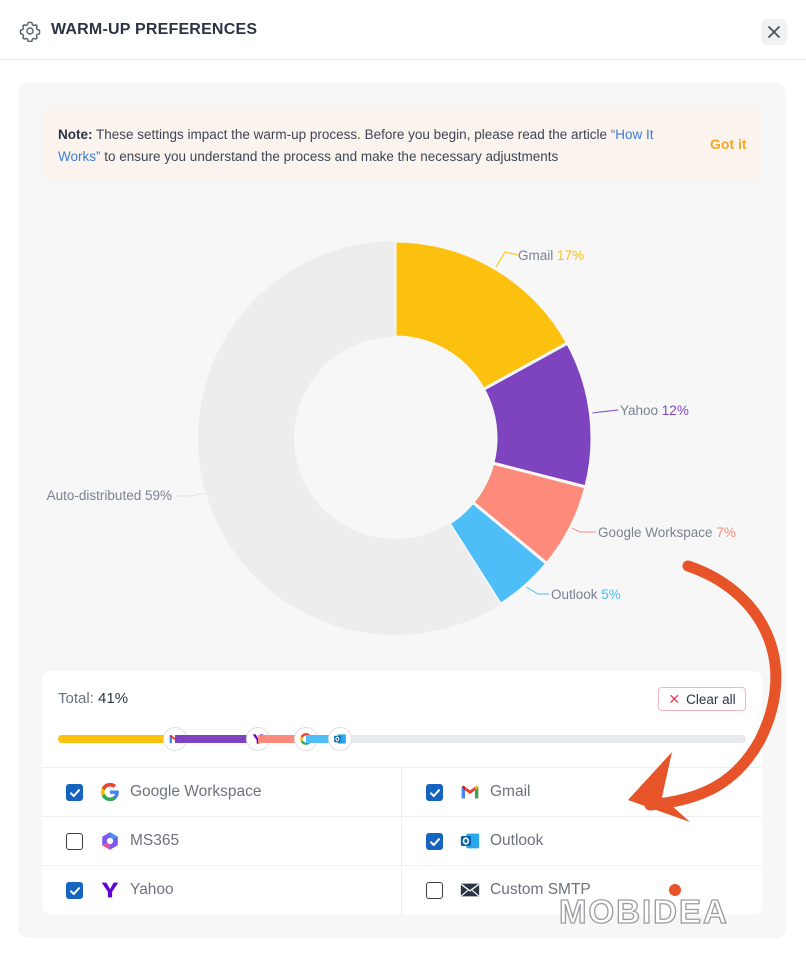  What do you see at coordinates (75, 134) in the screenshot?
I see `note-prefix: Note:` at bounding box center [75, 134].